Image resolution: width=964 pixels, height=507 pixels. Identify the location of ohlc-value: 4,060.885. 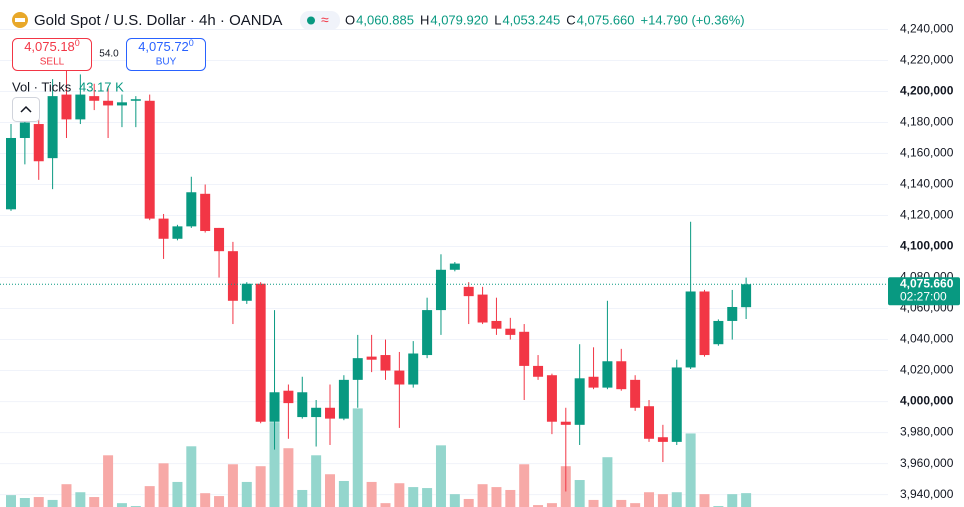
(385, 19).